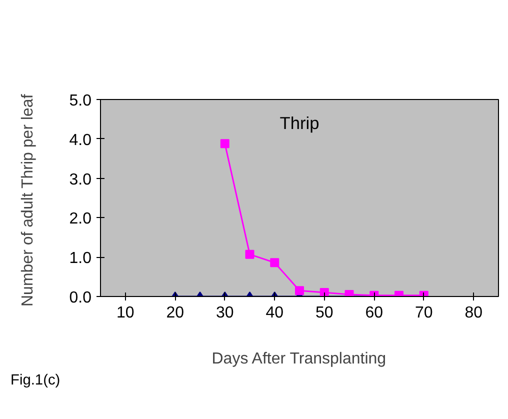  I want to click on x-tick-label: 30, so click(225, 313).